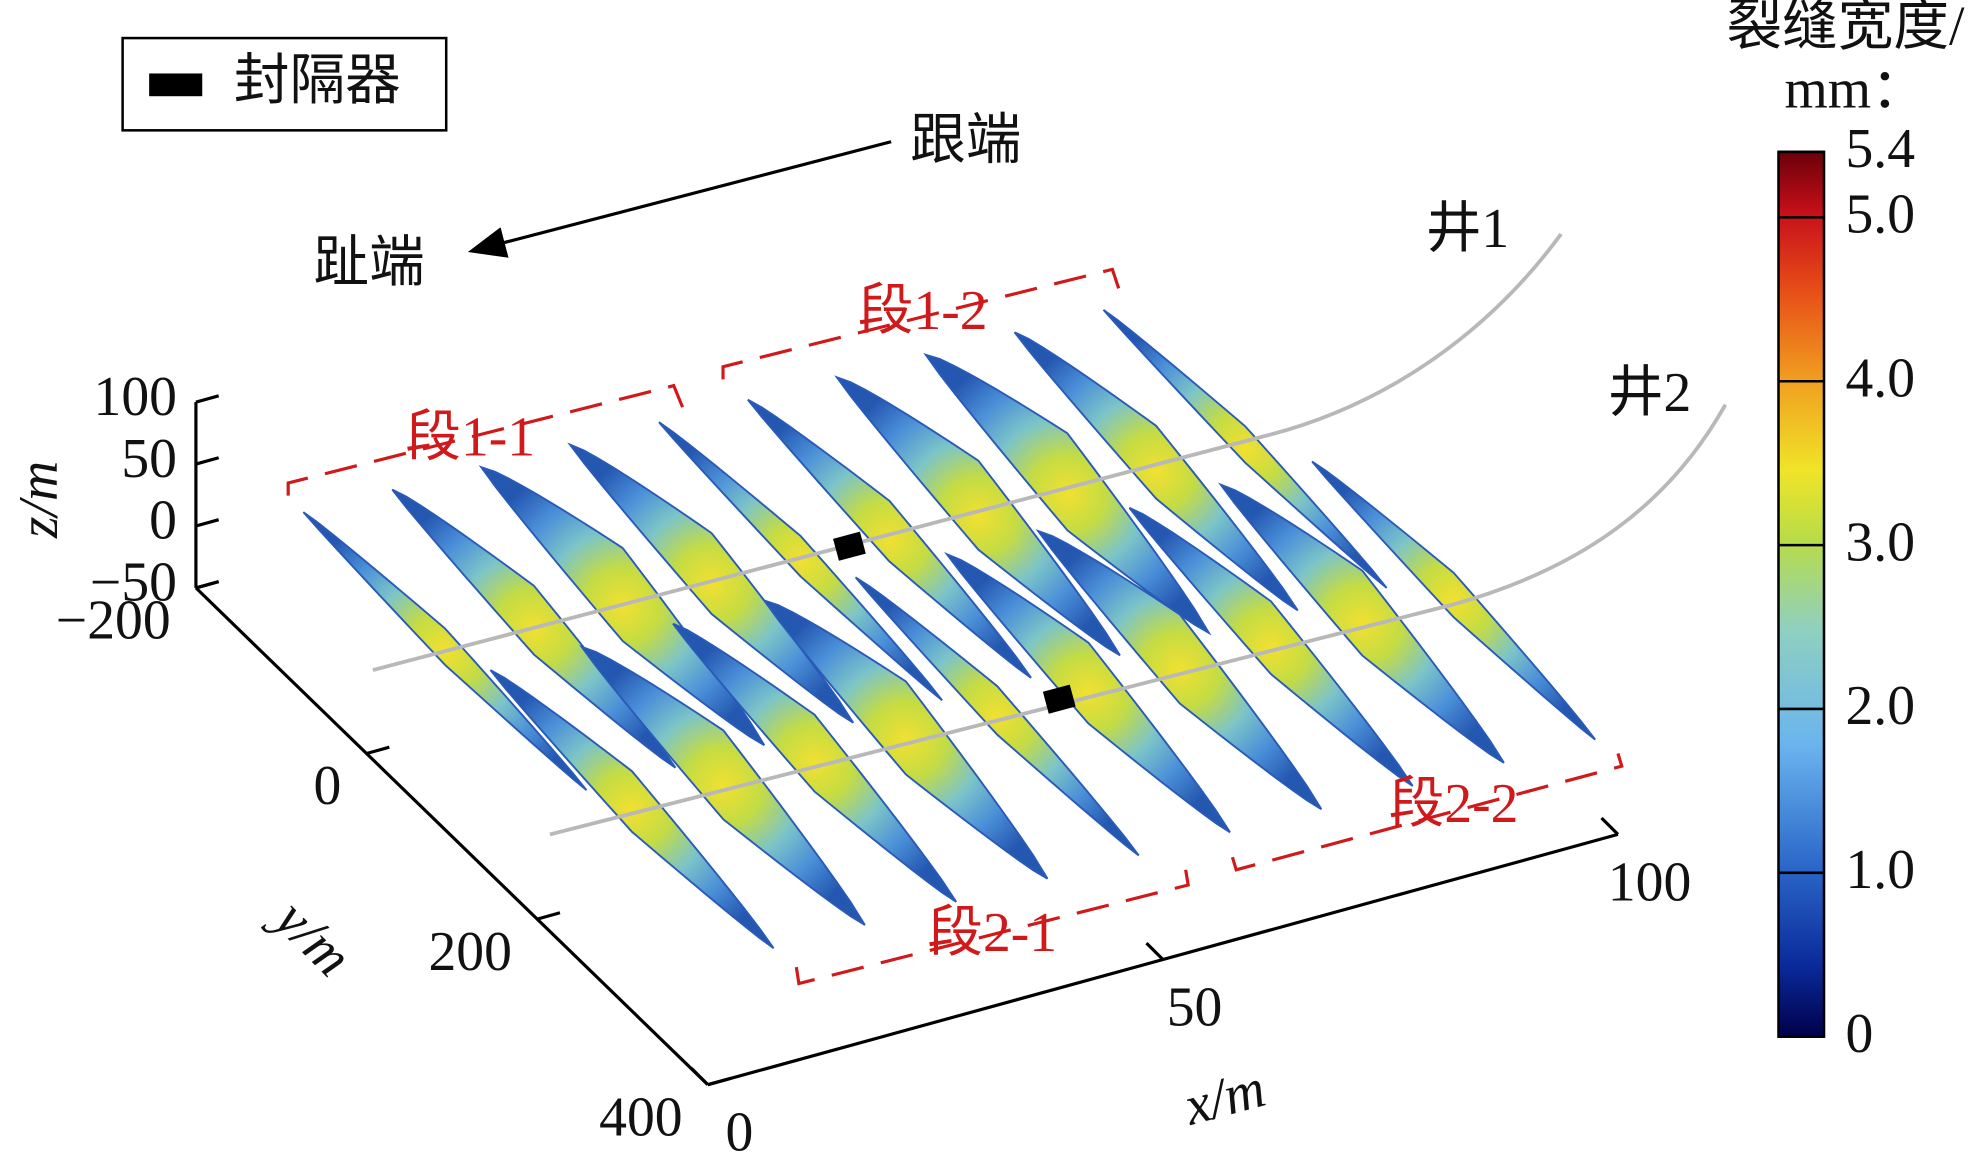  Describe the element at coordinates (470, 437) in the screenshot. I see `stage-label: 段1-1` at that location.